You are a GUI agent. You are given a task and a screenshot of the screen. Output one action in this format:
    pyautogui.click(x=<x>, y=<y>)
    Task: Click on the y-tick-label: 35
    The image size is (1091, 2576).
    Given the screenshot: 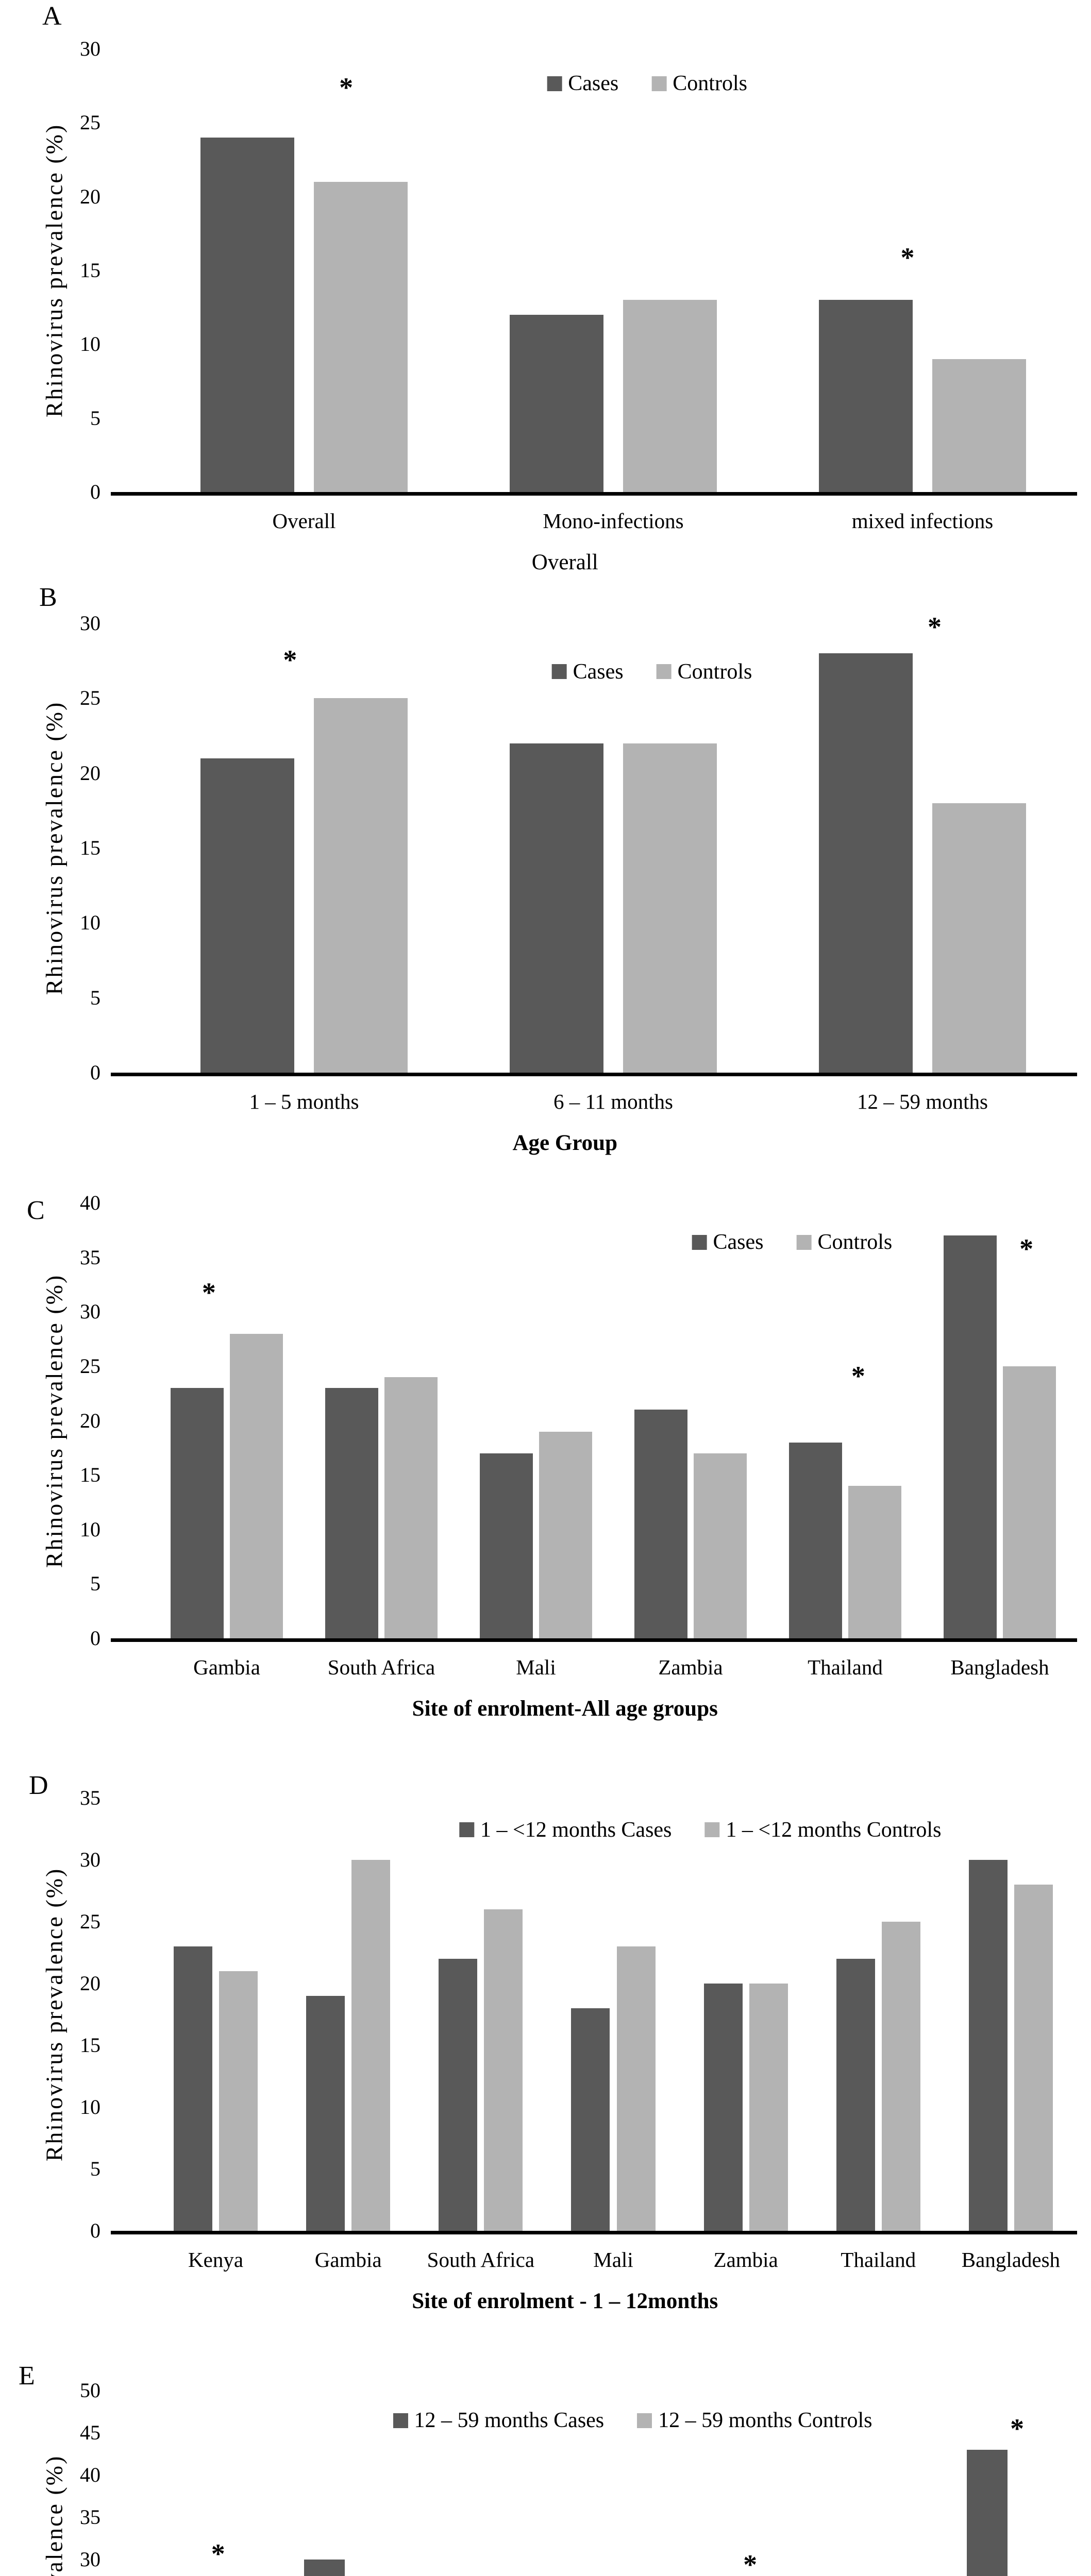 What is the action you would take?
    pyautogui.click(x=90, y=1257)
    